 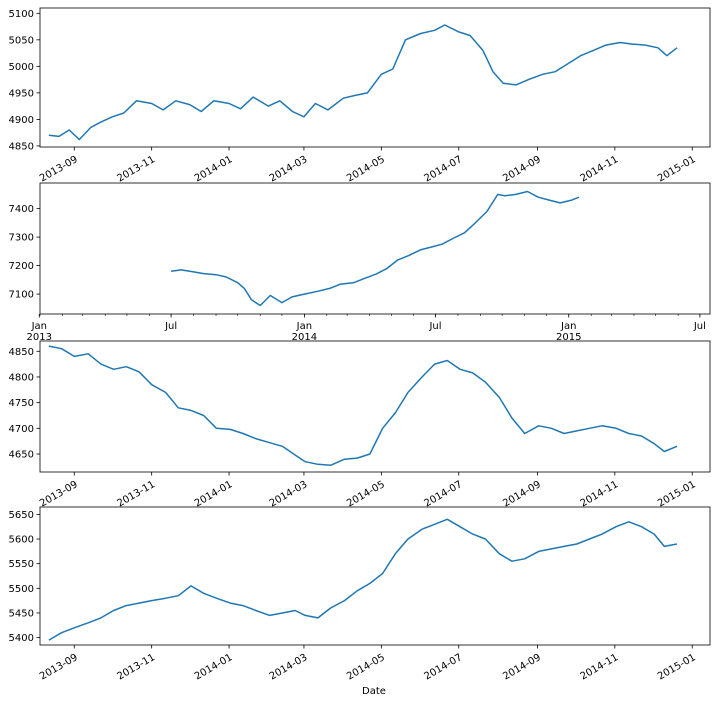 I want to click on y-tick-label: 4800, so click(x=21, y=377).